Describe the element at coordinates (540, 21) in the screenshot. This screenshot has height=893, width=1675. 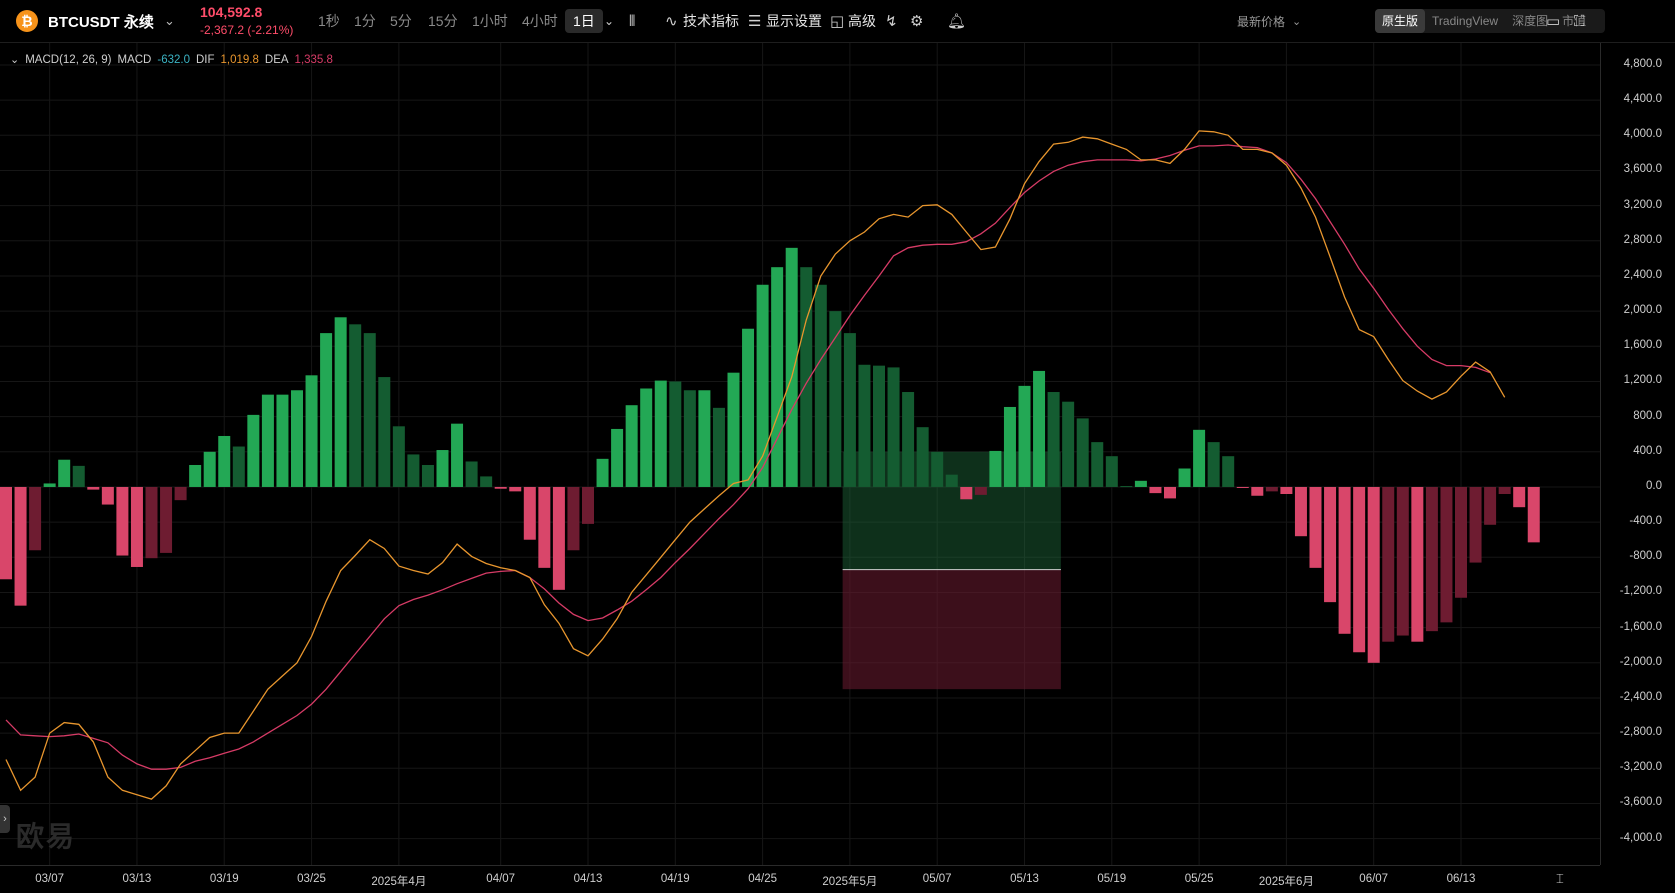
I see `timeframe-4h: 4小时` at that location.